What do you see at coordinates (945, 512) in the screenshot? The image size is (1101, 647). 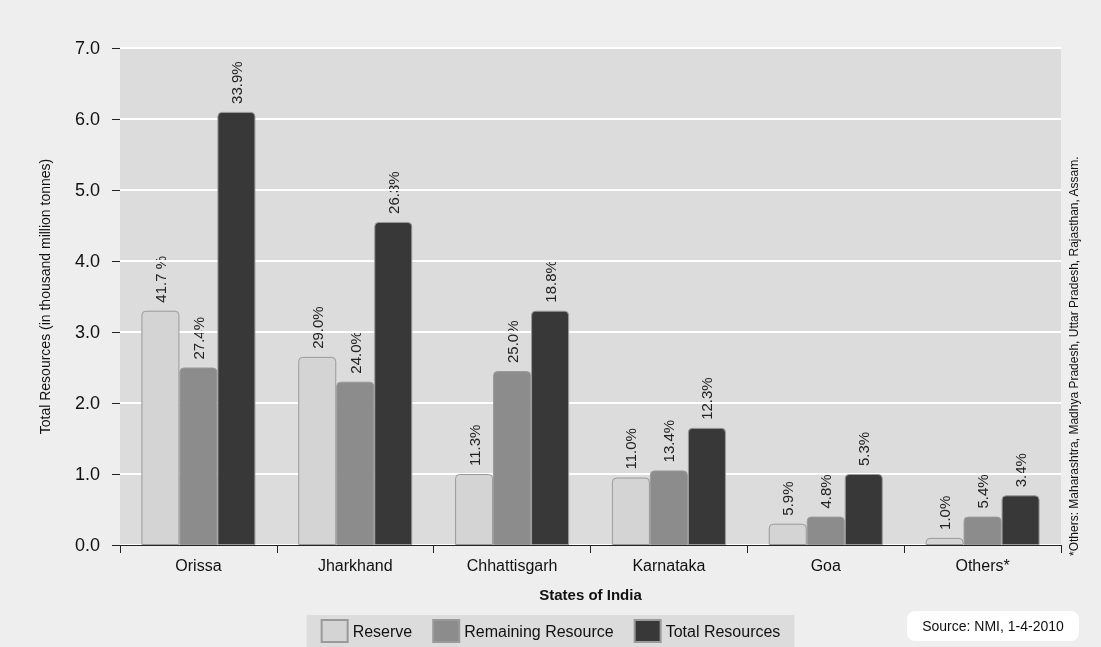 I see `annotation: 1.0%` at bounding box center [945, 512].